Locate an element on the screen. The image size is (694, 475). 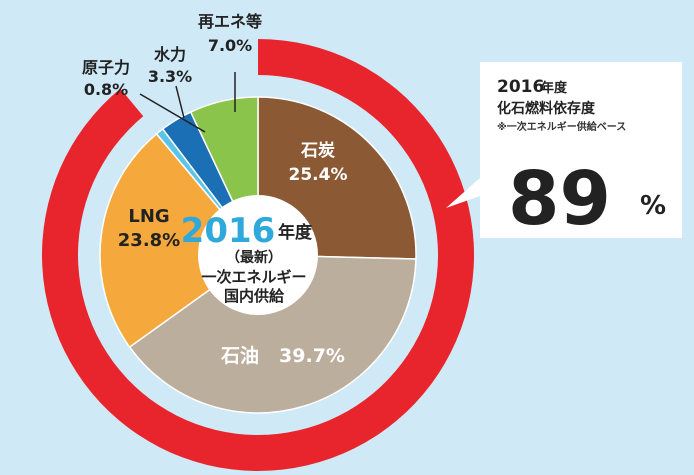
label-oil-name: 石油 is located at coordinates (239, 356).